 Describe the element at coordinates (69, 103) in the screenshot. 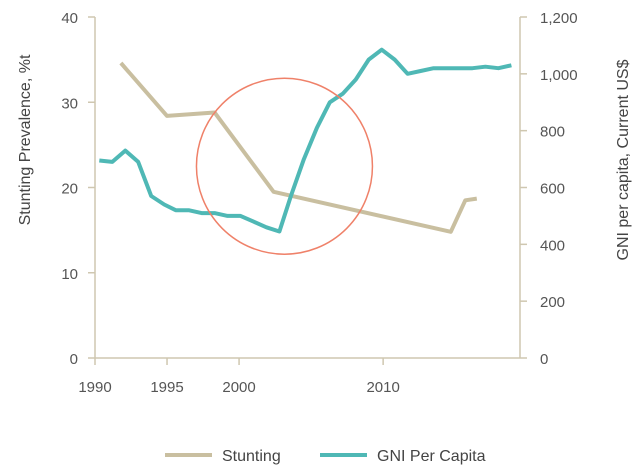

I see `left-tick-label: 30` at that location.